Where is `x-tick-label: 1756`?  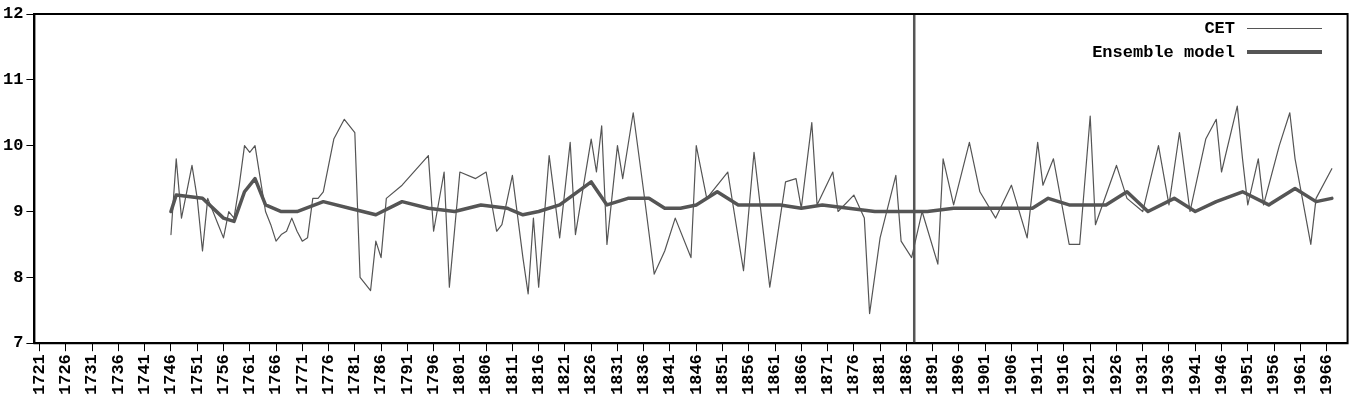
x-tick-label: 1756 is located at coordinates (223, 375).